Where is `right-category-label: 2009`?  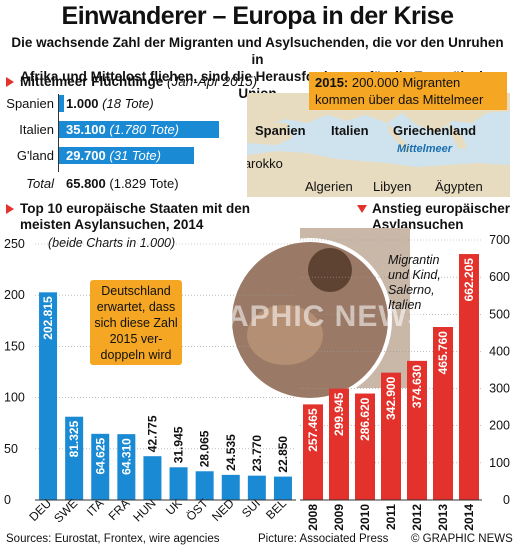 right-category-label: 2009 is located at coordinates (339, 517).